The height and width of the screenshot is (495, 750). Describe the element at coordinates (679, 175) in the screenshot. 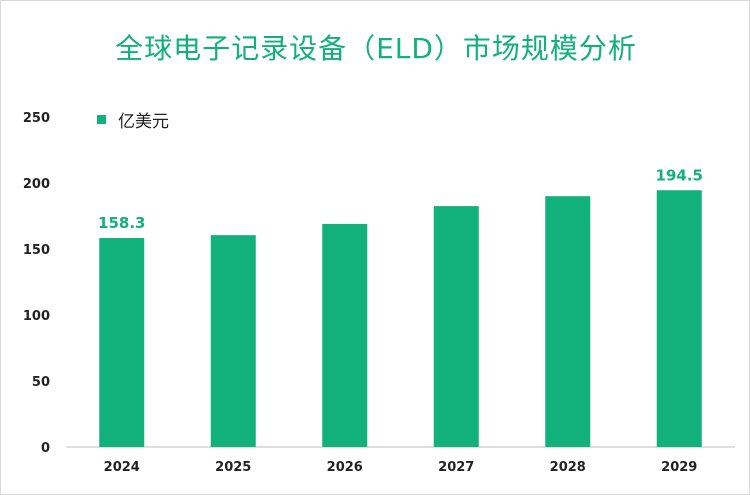

I see `data-label: 194.5` at that location.